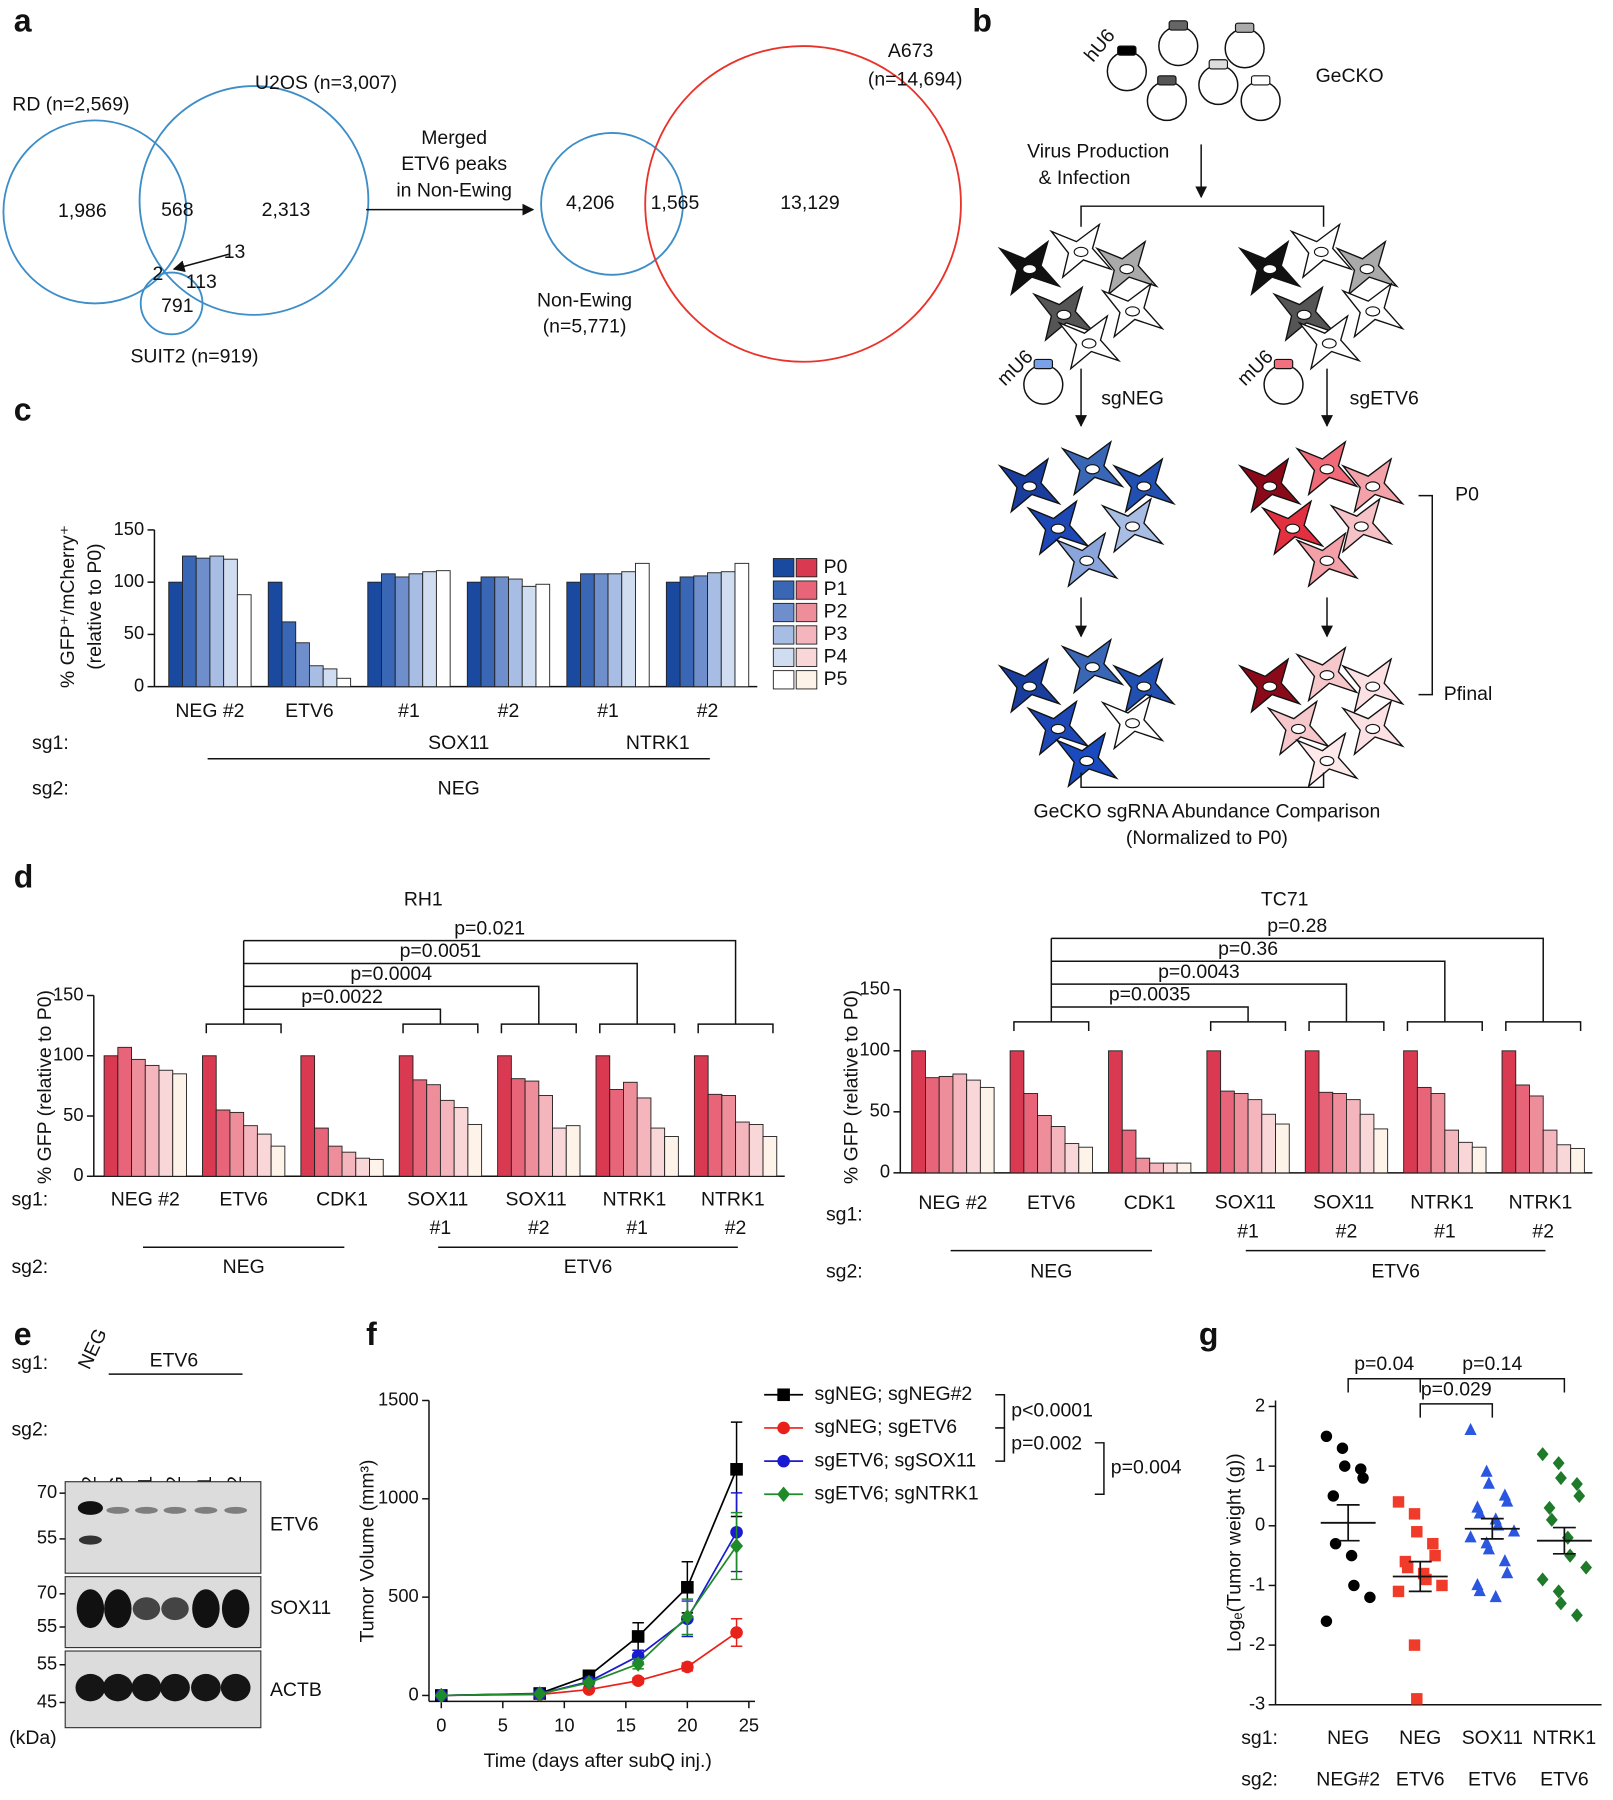  Describe the element at coordinates (47, 1663) in the screenshot. I see `marker-label: 55` at that location.